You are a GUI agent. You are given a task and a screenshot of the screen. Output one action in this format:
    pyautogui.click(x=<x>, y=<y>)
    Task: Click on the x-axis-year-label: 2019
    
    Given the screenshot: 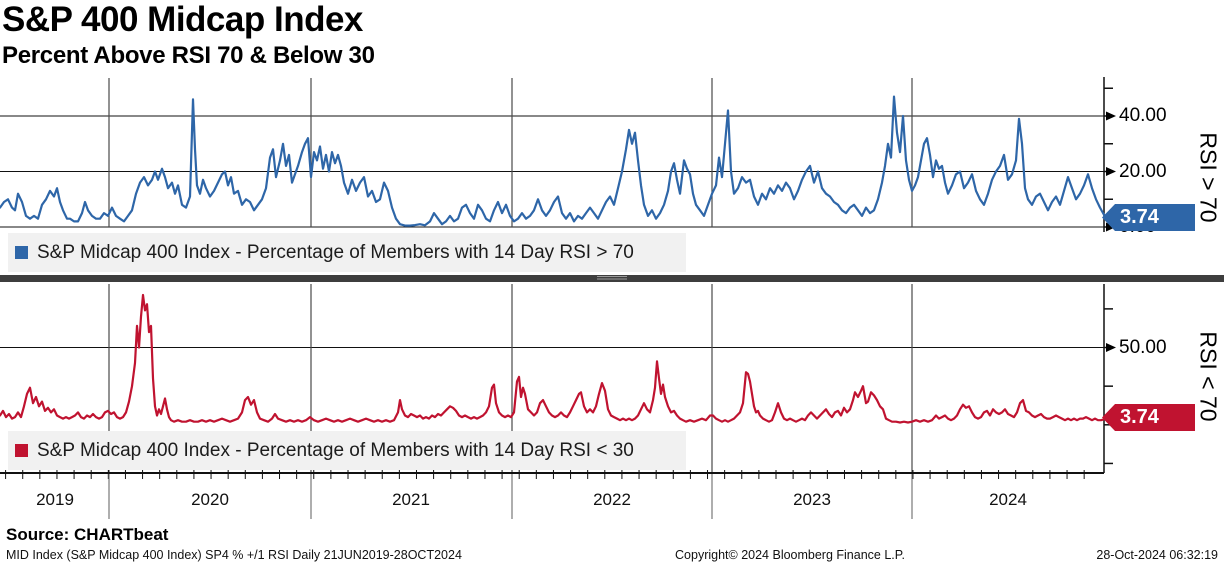 What is the action you would take?
    pyautogui.click(x=55, y=499)
    